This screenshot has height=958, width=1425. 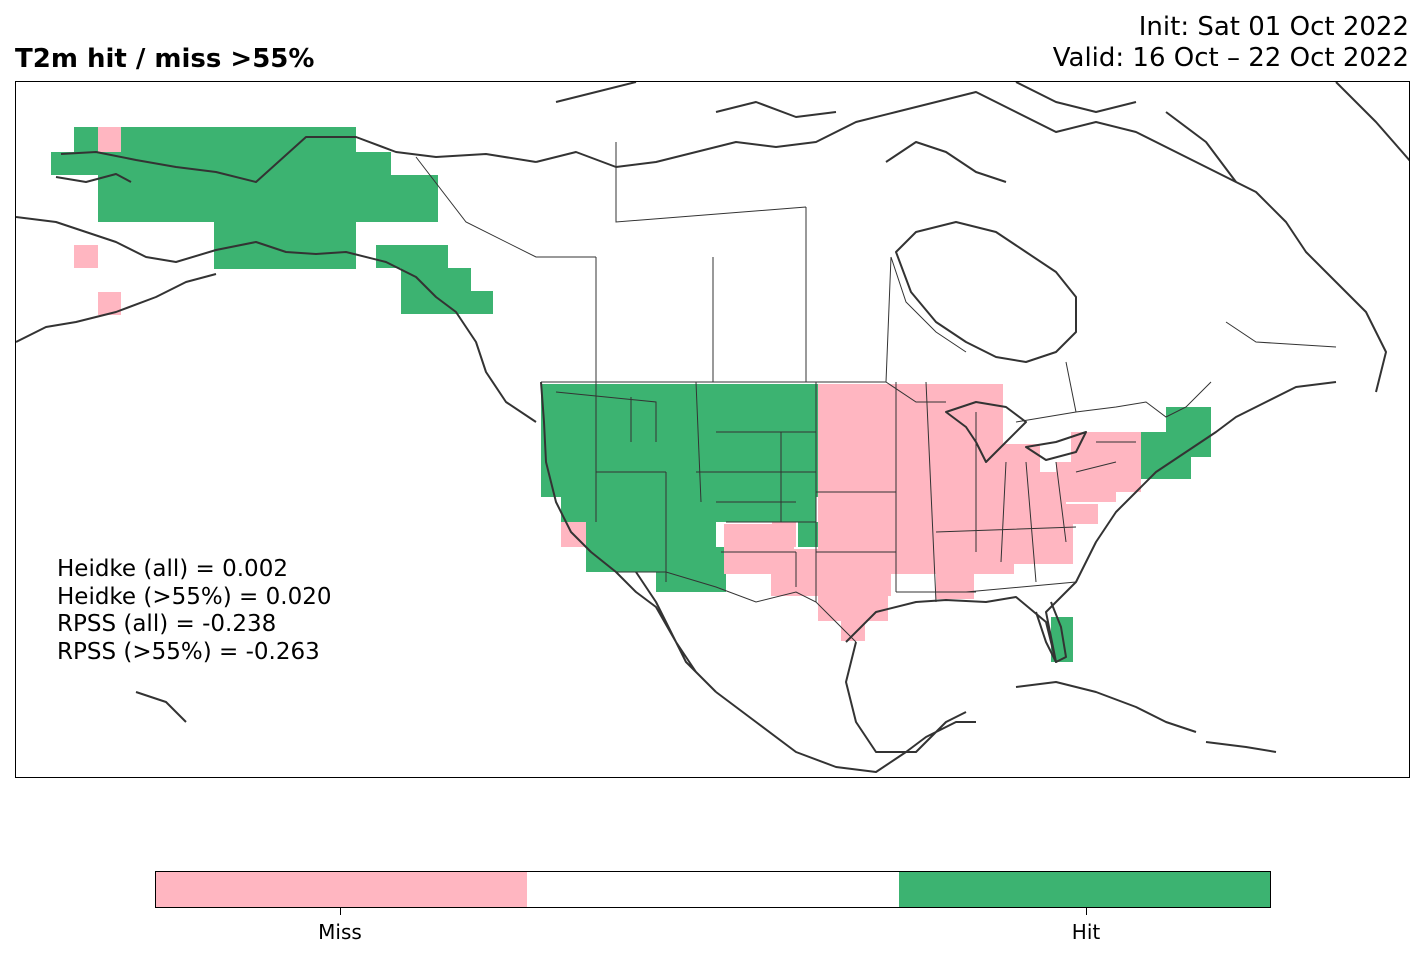 What do you see at coordinates (340, 932) in the screenshot?
I see `colorbar-label-miss: Miss` at bounding box center [340, 932].